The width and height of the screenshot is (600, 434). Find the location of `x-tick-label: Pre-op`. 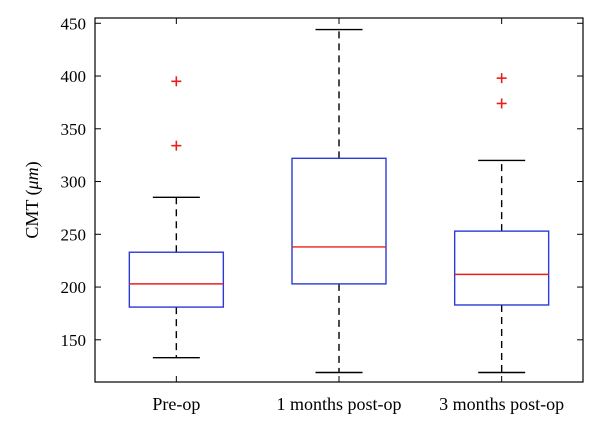

x-tick-label: Pre-op is located at coordinates (176, 404).